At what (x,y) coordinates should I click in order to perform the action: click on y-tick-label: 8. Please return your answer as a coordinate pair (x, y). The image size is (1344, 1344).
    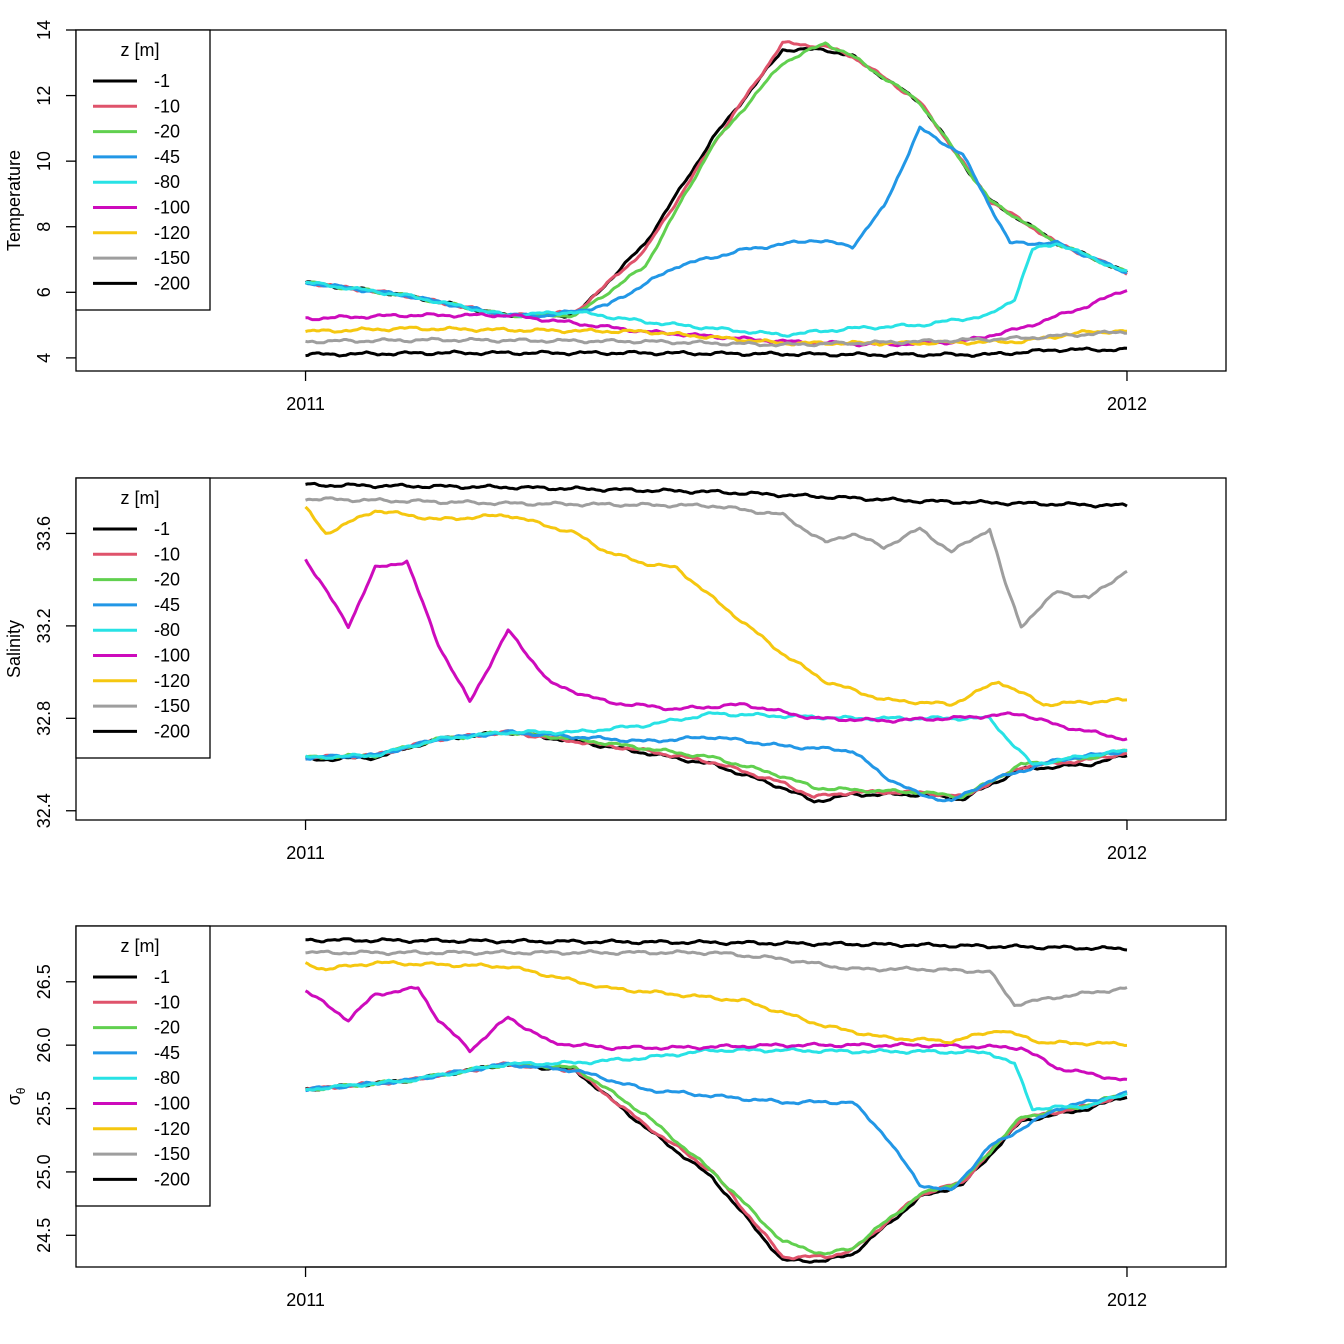
    Looking at the image, I should click on (44, 227).